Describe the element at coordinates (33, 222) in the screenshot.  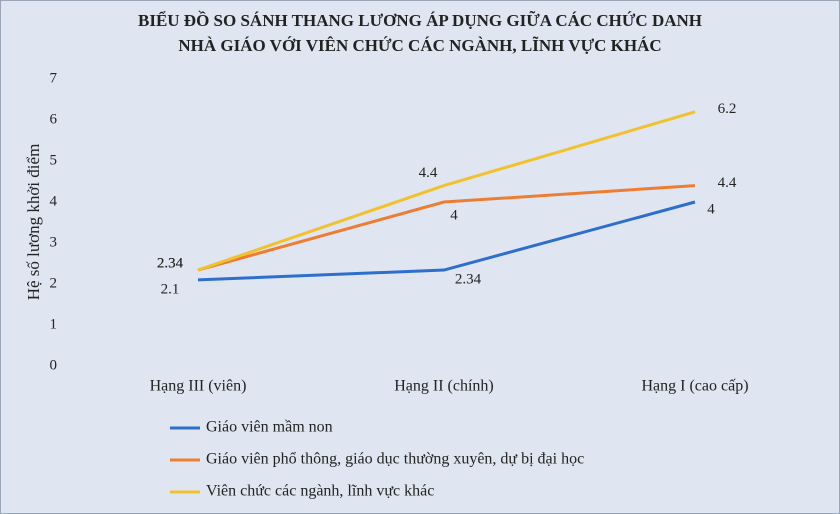
I see `y-axis-label: Hệ số lương khởi điểm` at that location.